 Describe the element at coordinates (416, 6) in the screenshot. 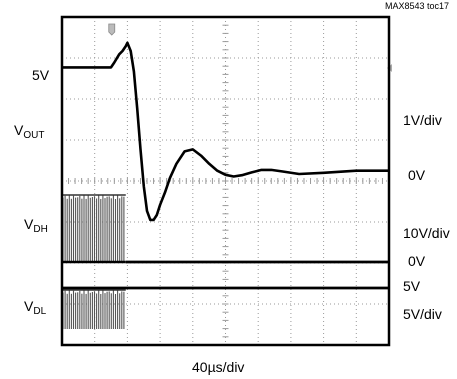

I see `figure-tag: MAX8543 toc17` at that location.